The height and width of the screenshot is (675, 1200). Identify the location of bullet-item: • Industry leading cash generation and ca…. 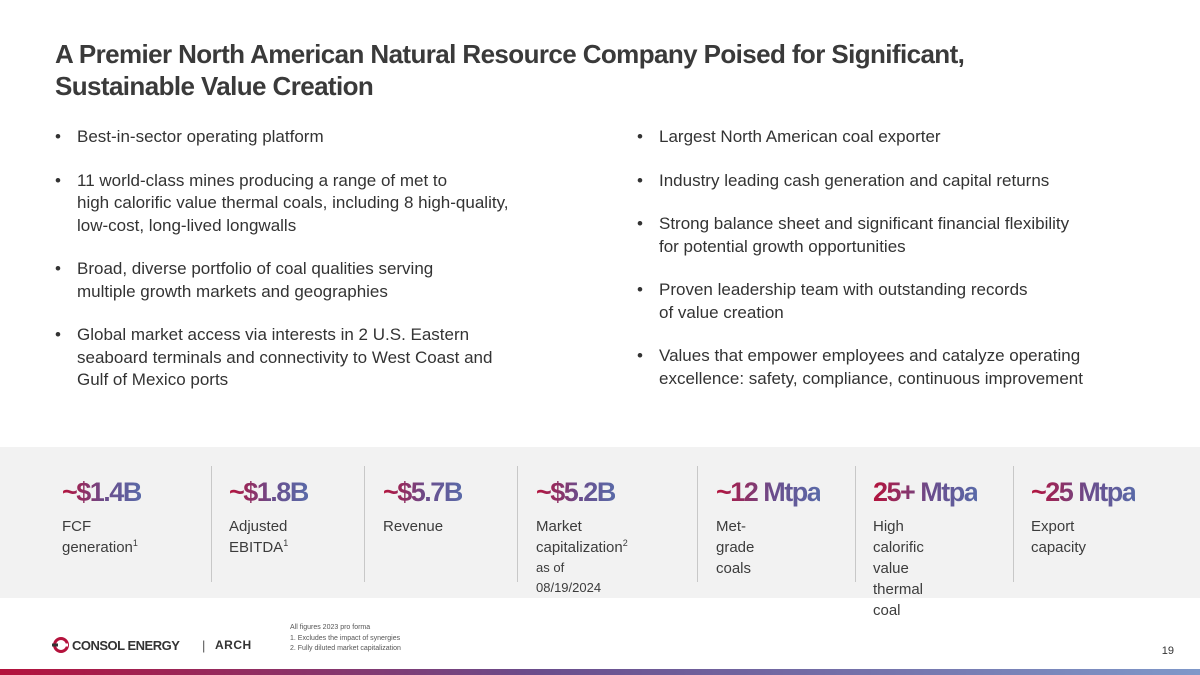
(897, 181).